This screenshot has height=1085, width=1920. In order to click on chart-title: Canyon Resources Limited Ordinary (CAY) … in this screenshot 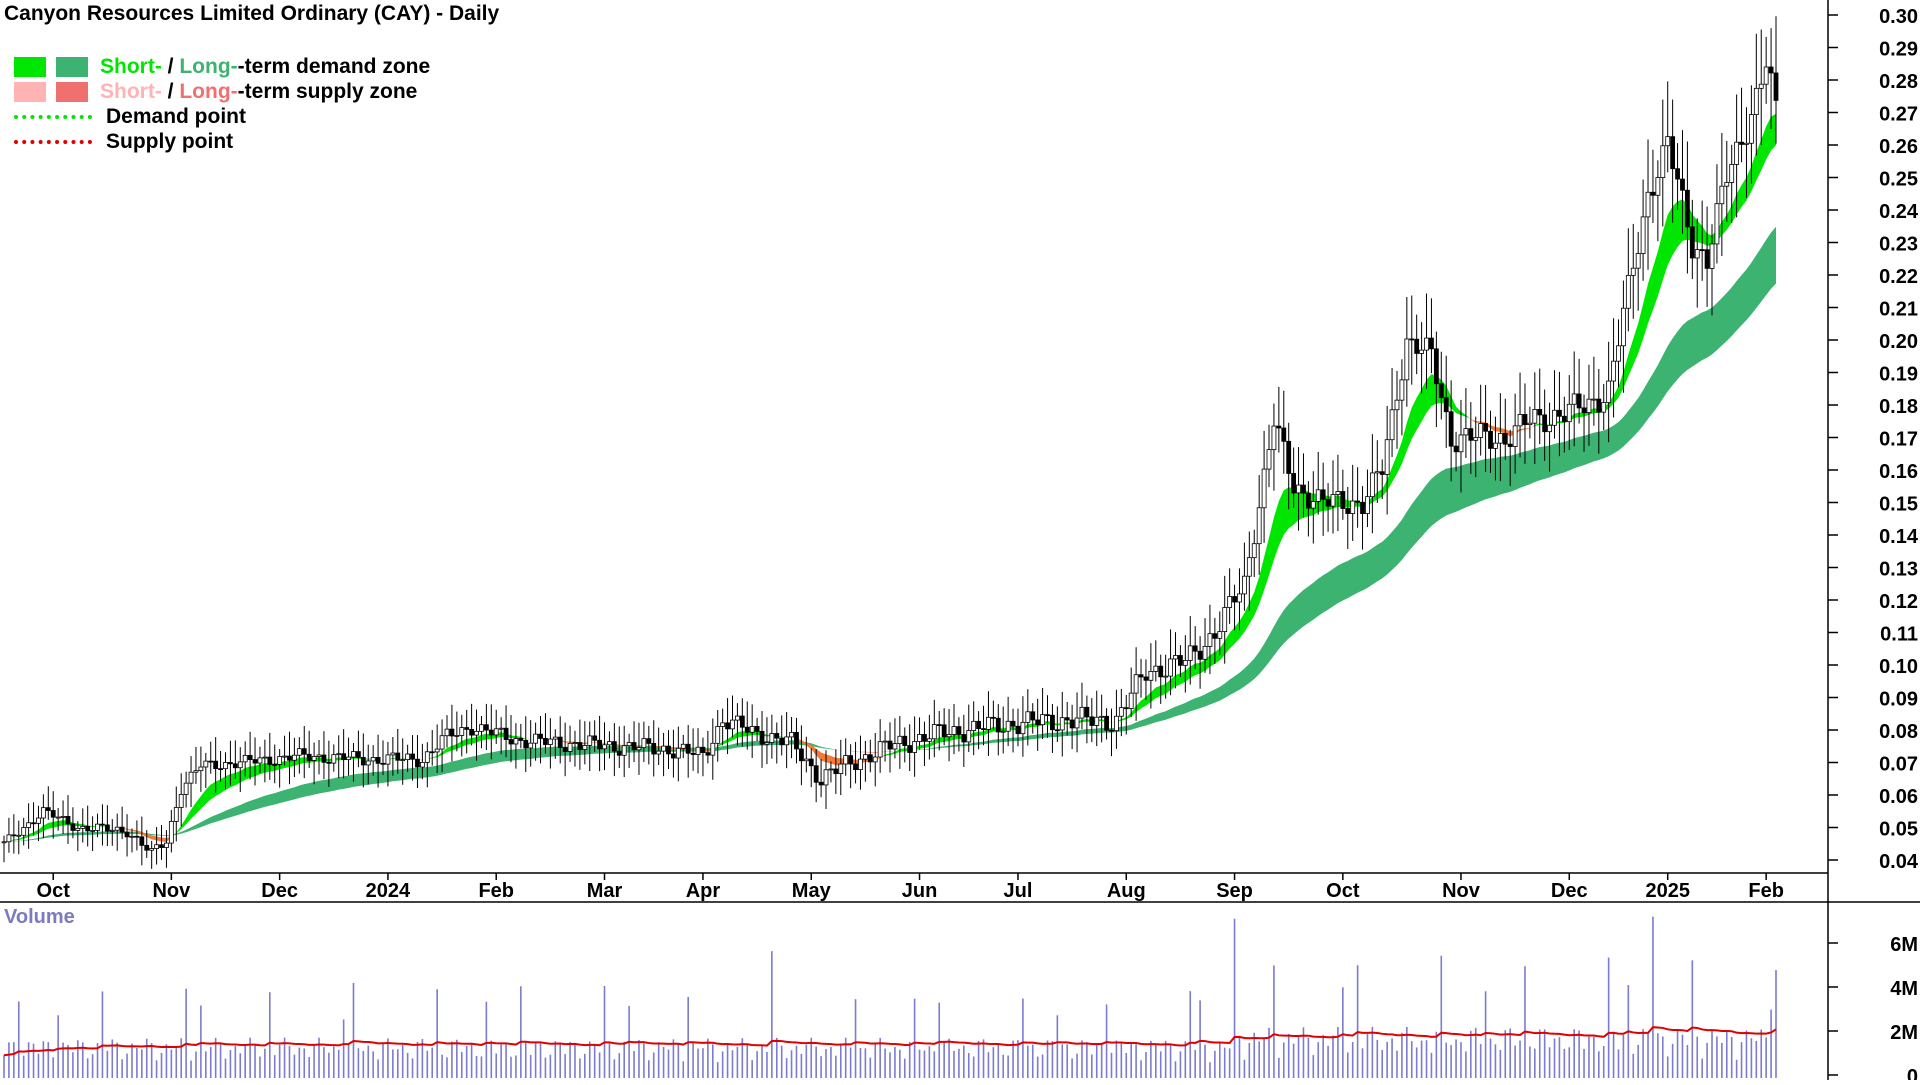, I will do `click(251, 14)`.